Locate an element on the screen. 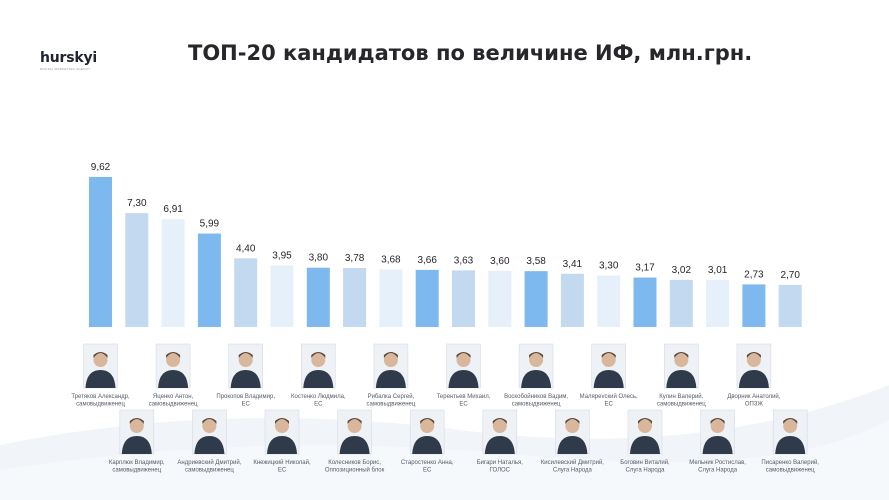  data-label: 3,80 is located at coordinates (319, 258).